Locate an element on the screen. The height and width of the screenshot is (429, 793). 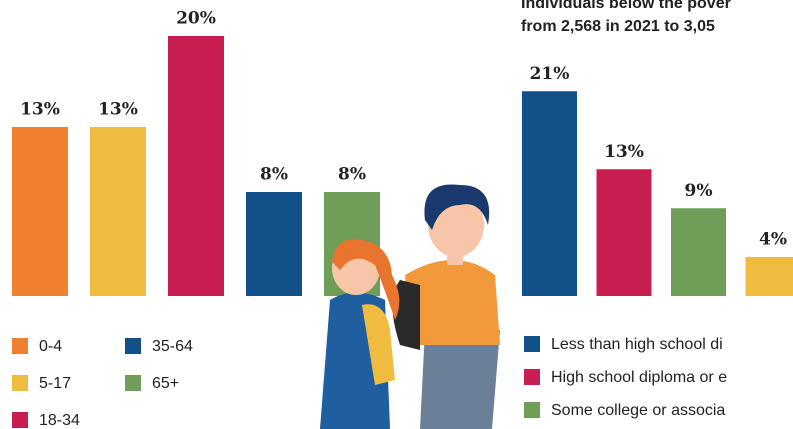
legend-label: 5-17 is located at coordinates (55, 383).